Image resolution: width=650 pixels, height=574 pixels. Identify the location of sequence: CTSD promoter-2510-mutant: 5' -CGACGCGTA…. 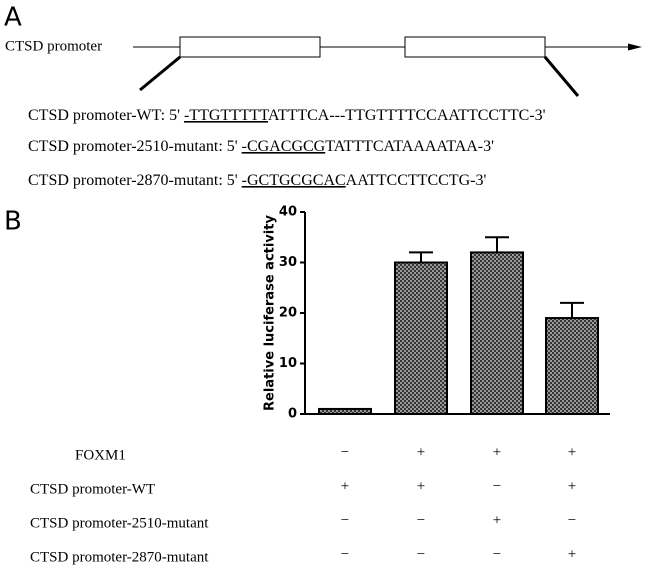
(261, 146).